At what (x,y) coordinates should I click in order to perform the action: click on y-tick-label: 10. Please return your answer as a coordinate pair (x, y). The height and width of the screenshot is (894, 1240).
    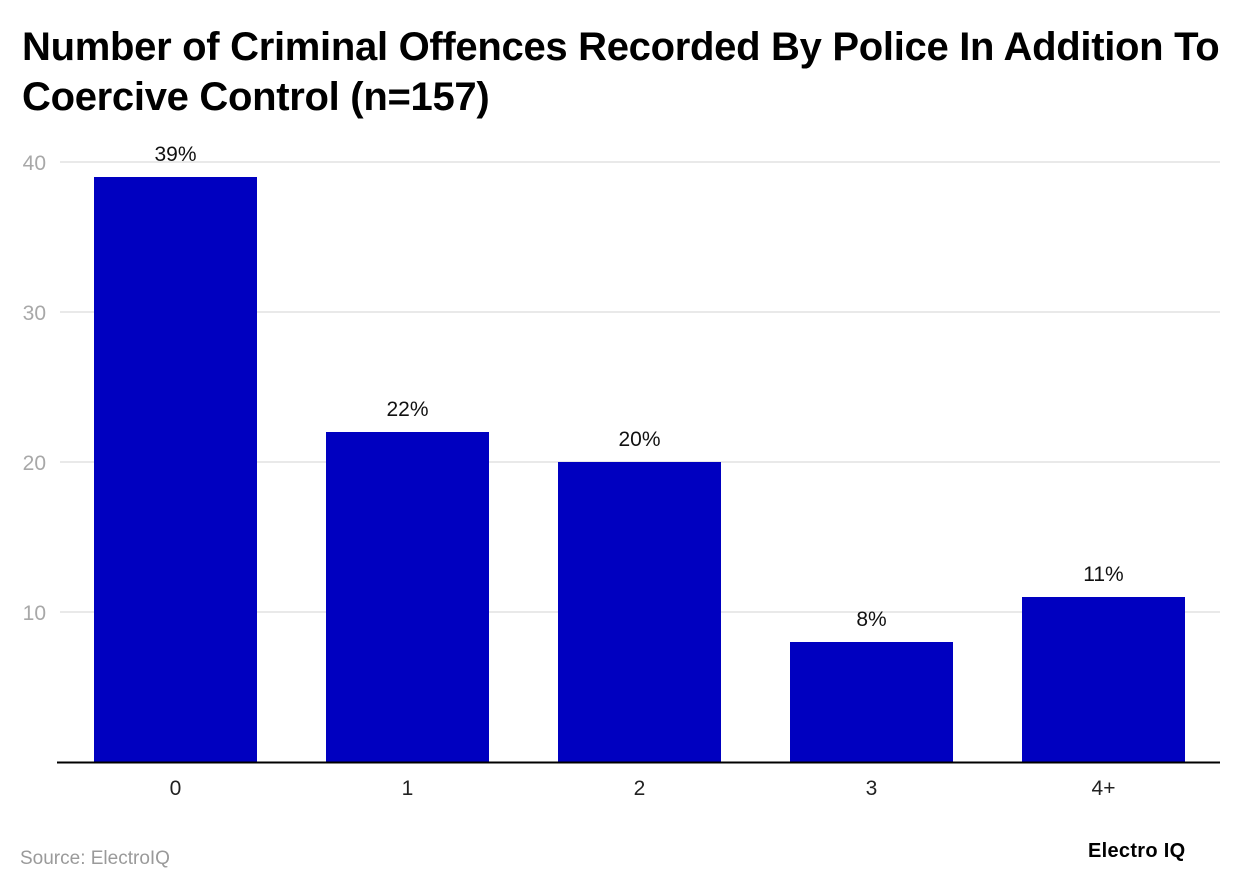
    Looking at the image, I should click on (34, 613).